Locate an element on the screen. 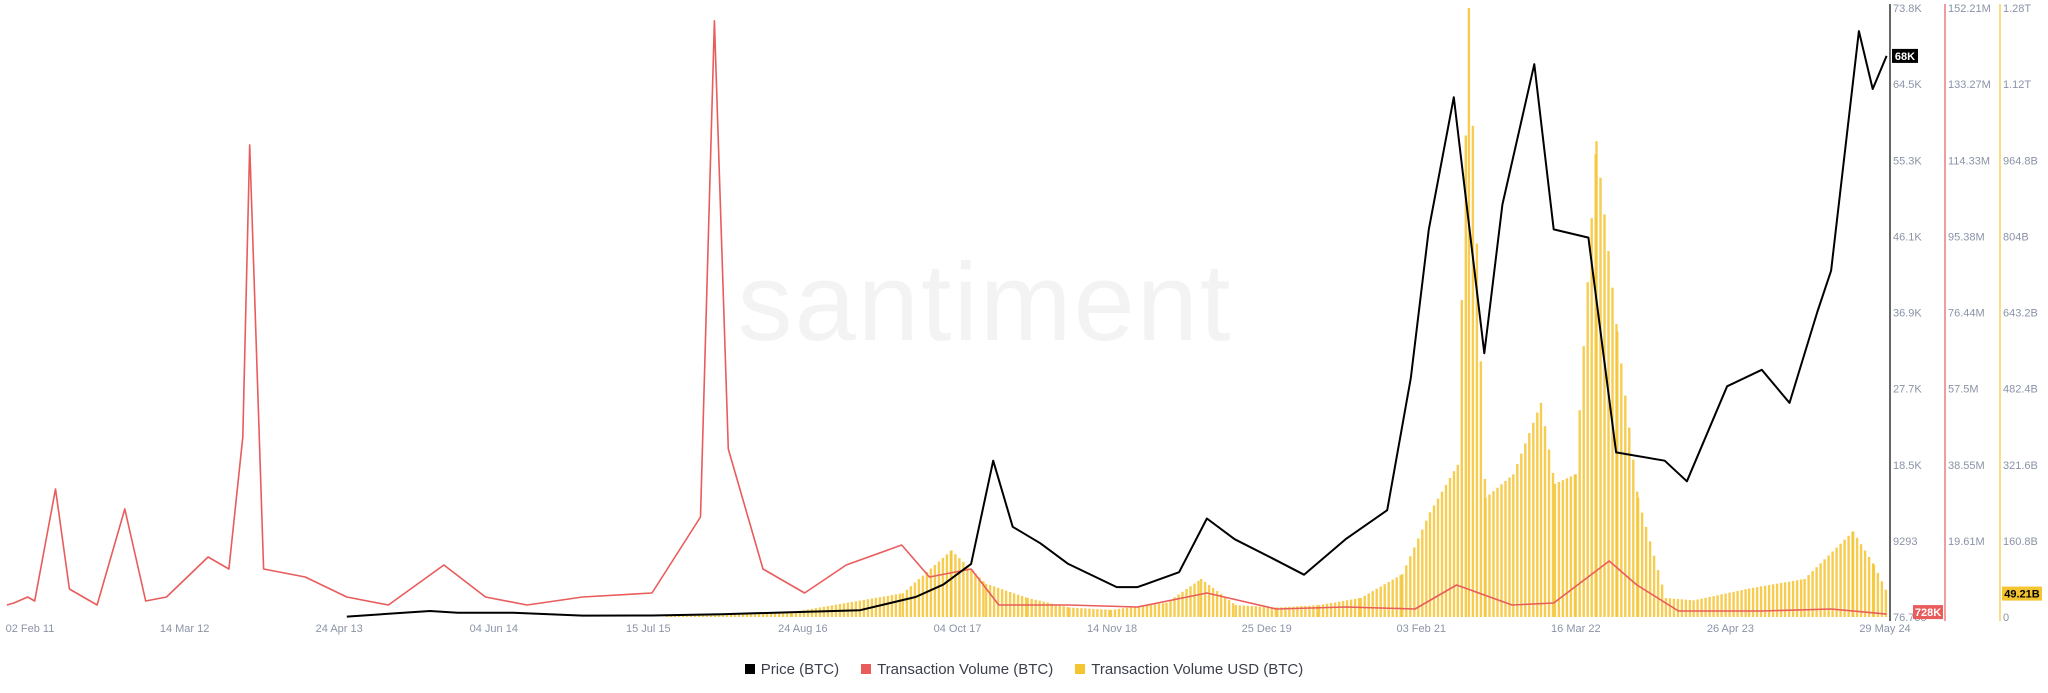 The image size is (2048, 693). volume-usd-badge-bg is located at coordinates (2022, 593).